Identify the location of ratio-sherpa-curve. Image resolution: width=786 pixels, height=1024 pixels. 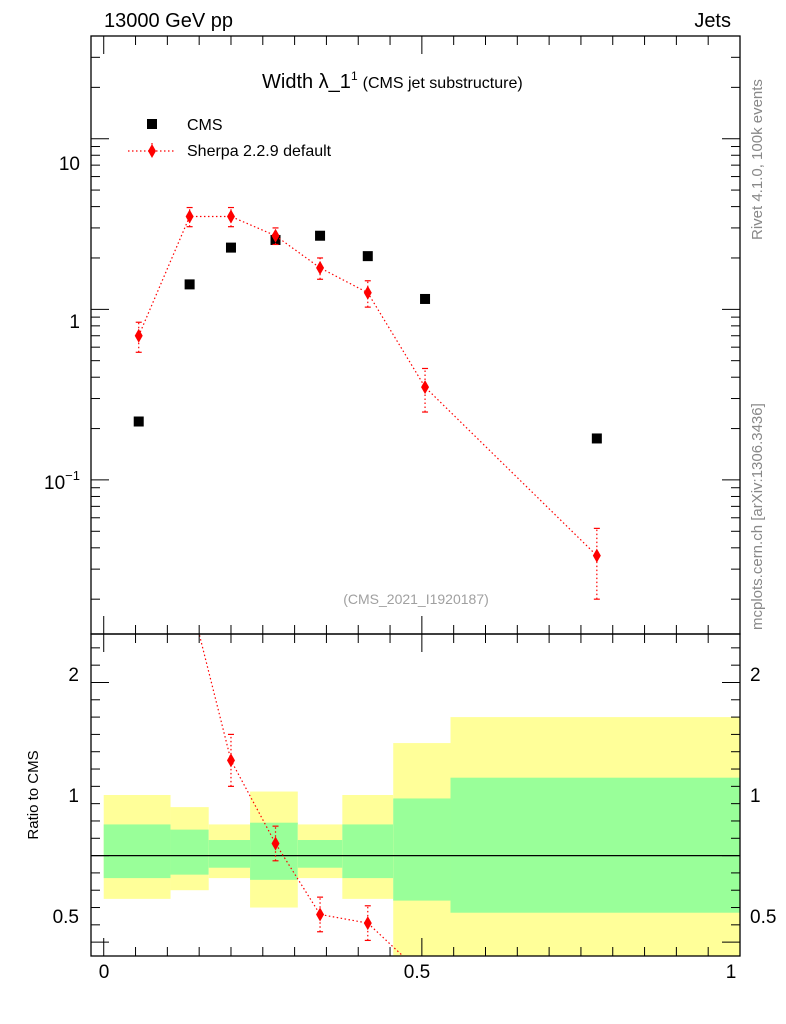
(301, 795).